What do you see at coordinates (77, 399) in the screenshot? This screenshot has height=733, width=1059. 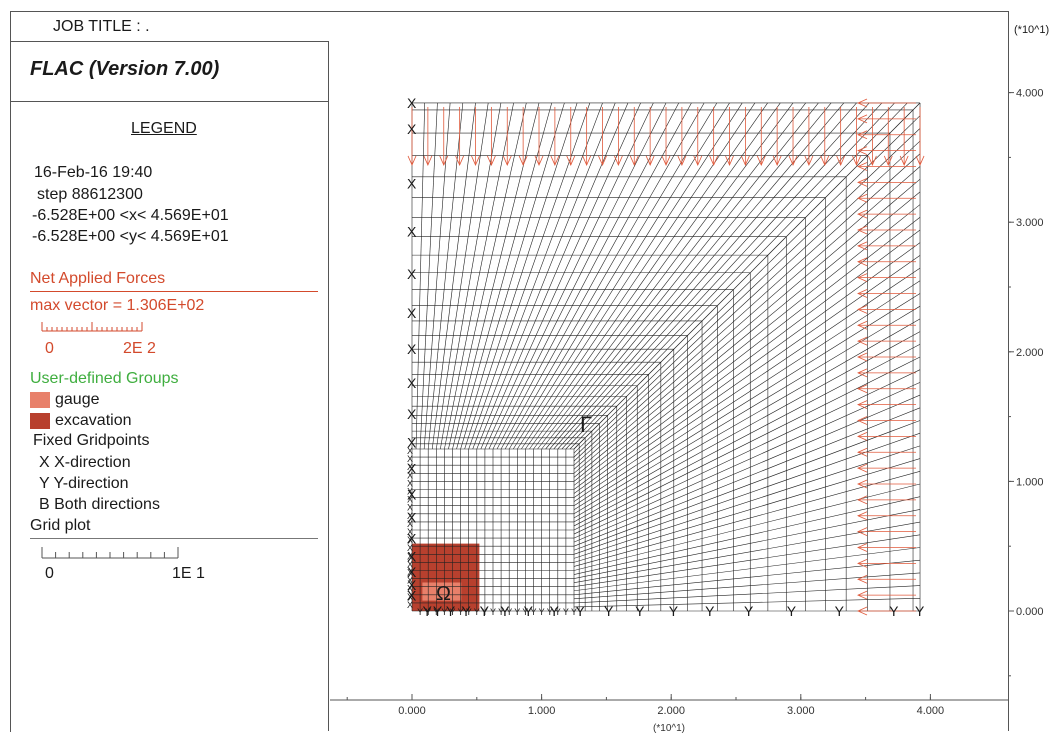 I see `group-label-gauge: gauge` at bounding box center [77, 399].